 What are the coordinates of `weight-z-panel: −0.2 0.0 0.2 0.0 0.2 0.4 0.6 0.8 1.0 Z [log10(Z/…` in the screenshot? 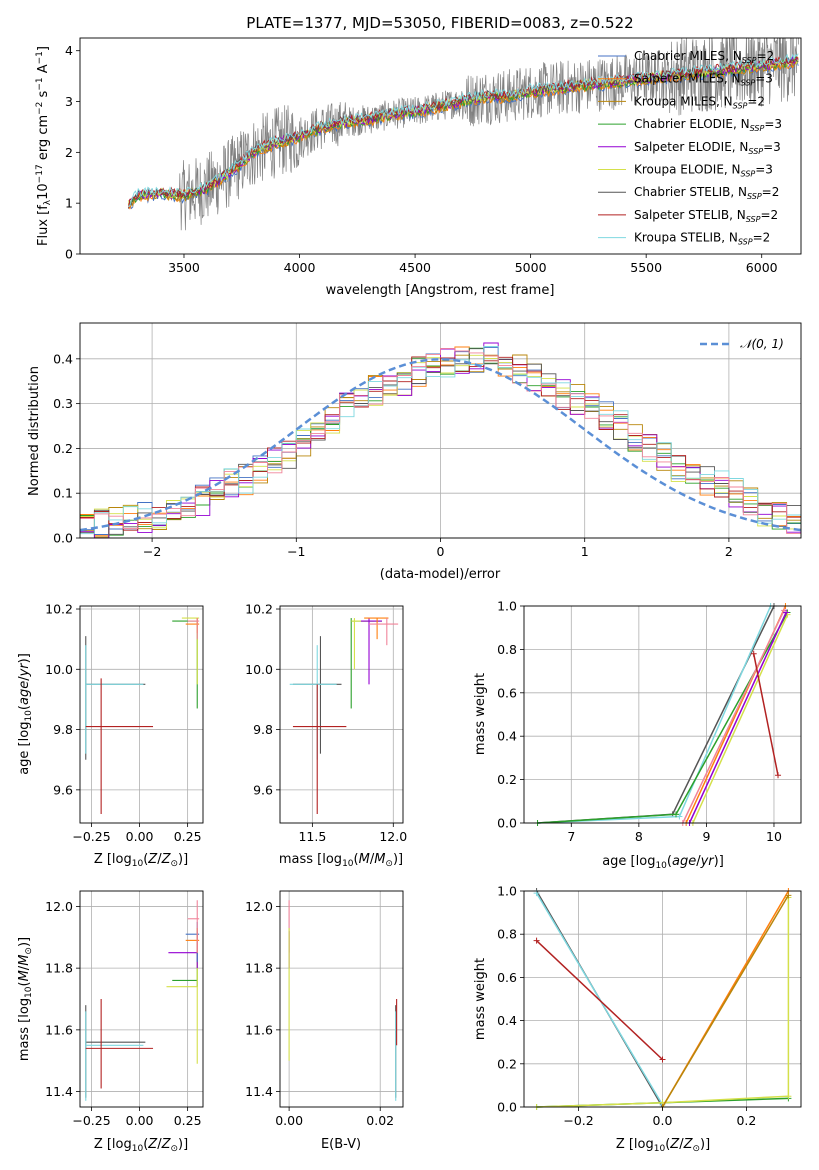 It's located at (637, 1019).